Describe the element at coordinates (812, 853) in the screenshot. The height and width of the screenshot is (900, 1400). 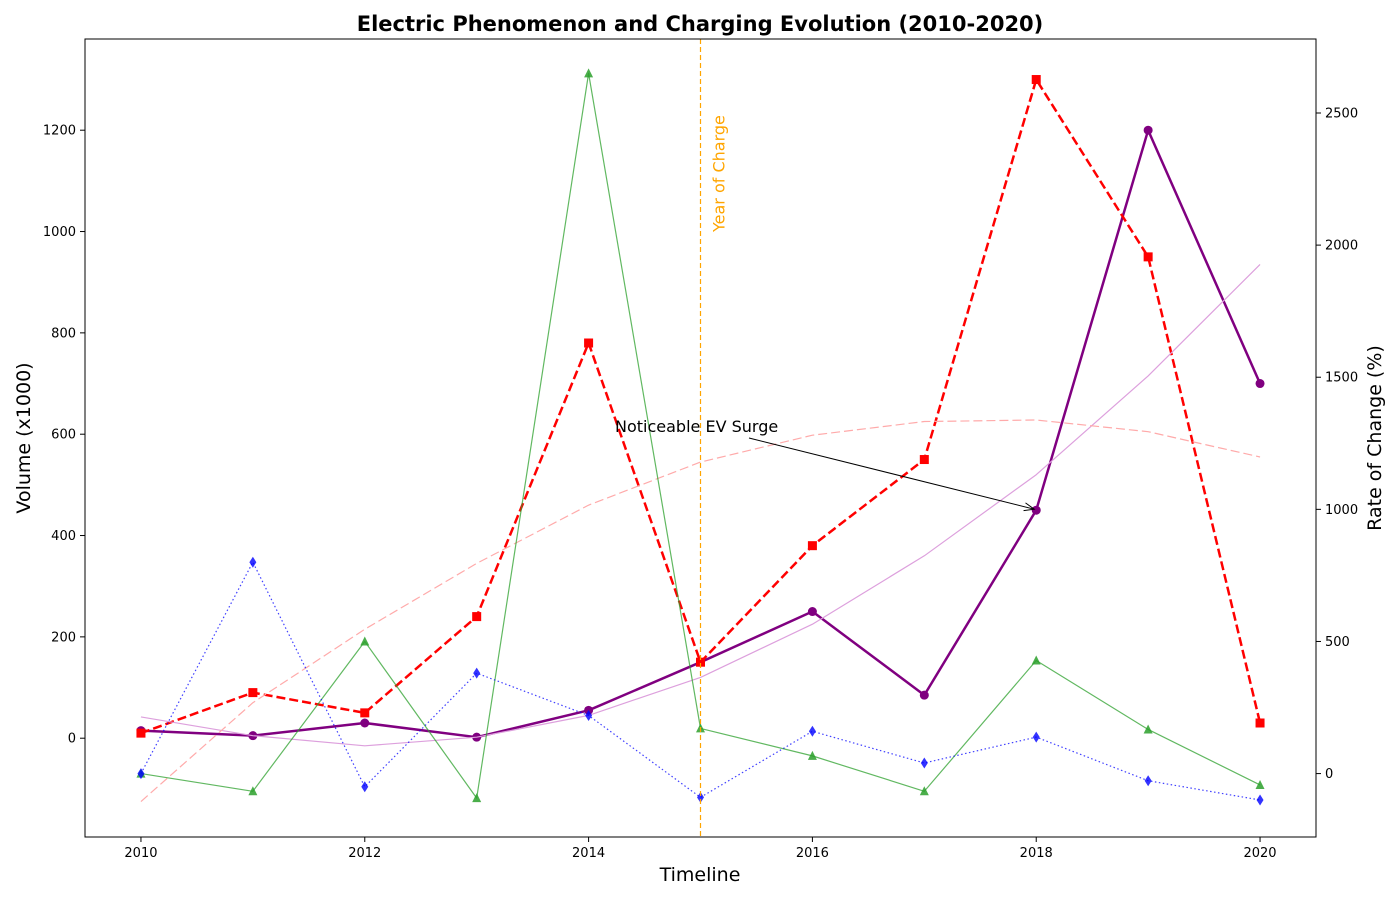
I see `x-tick-label-3: 2016` at that location.